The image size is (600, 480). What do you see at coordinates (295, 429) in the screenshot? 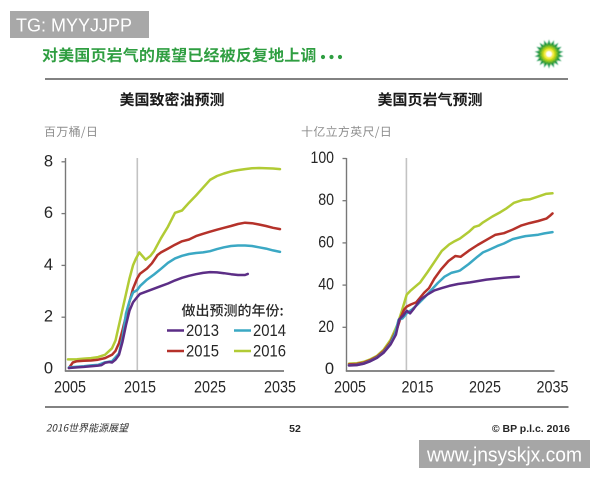
I see `svg-text: 52` at bounding box center [295, 429].